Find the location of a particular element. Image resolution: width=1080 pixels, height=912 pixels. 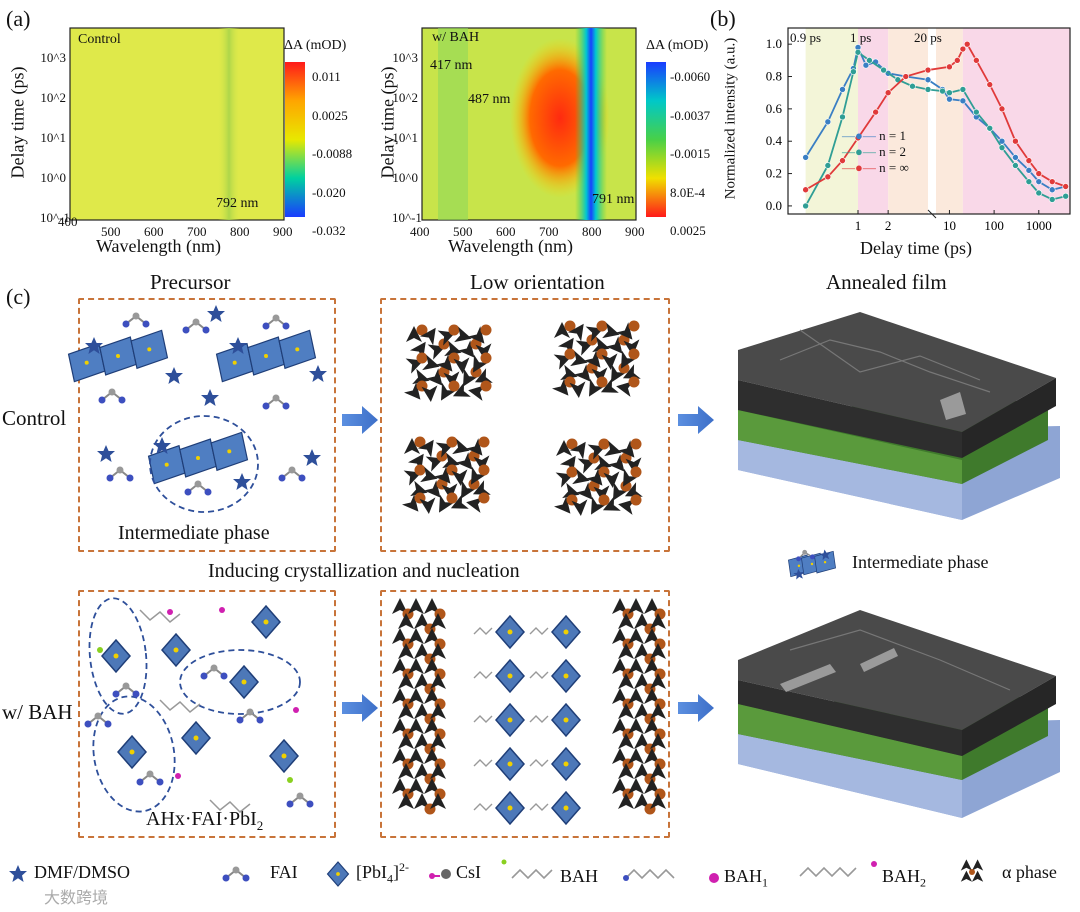

legend-bah: BAH is located at coordinates (579, 876).